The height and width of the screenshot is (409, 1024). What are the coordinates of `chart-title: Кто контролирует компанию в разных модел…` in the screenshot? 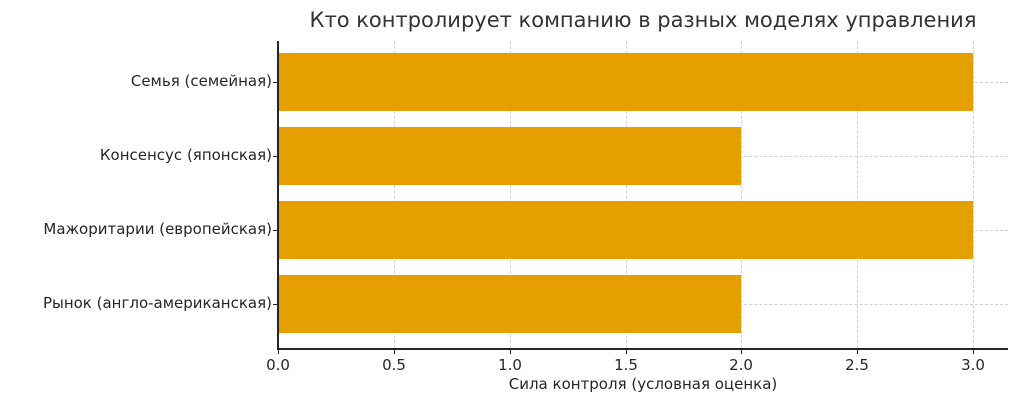 It's located at (643, 20).